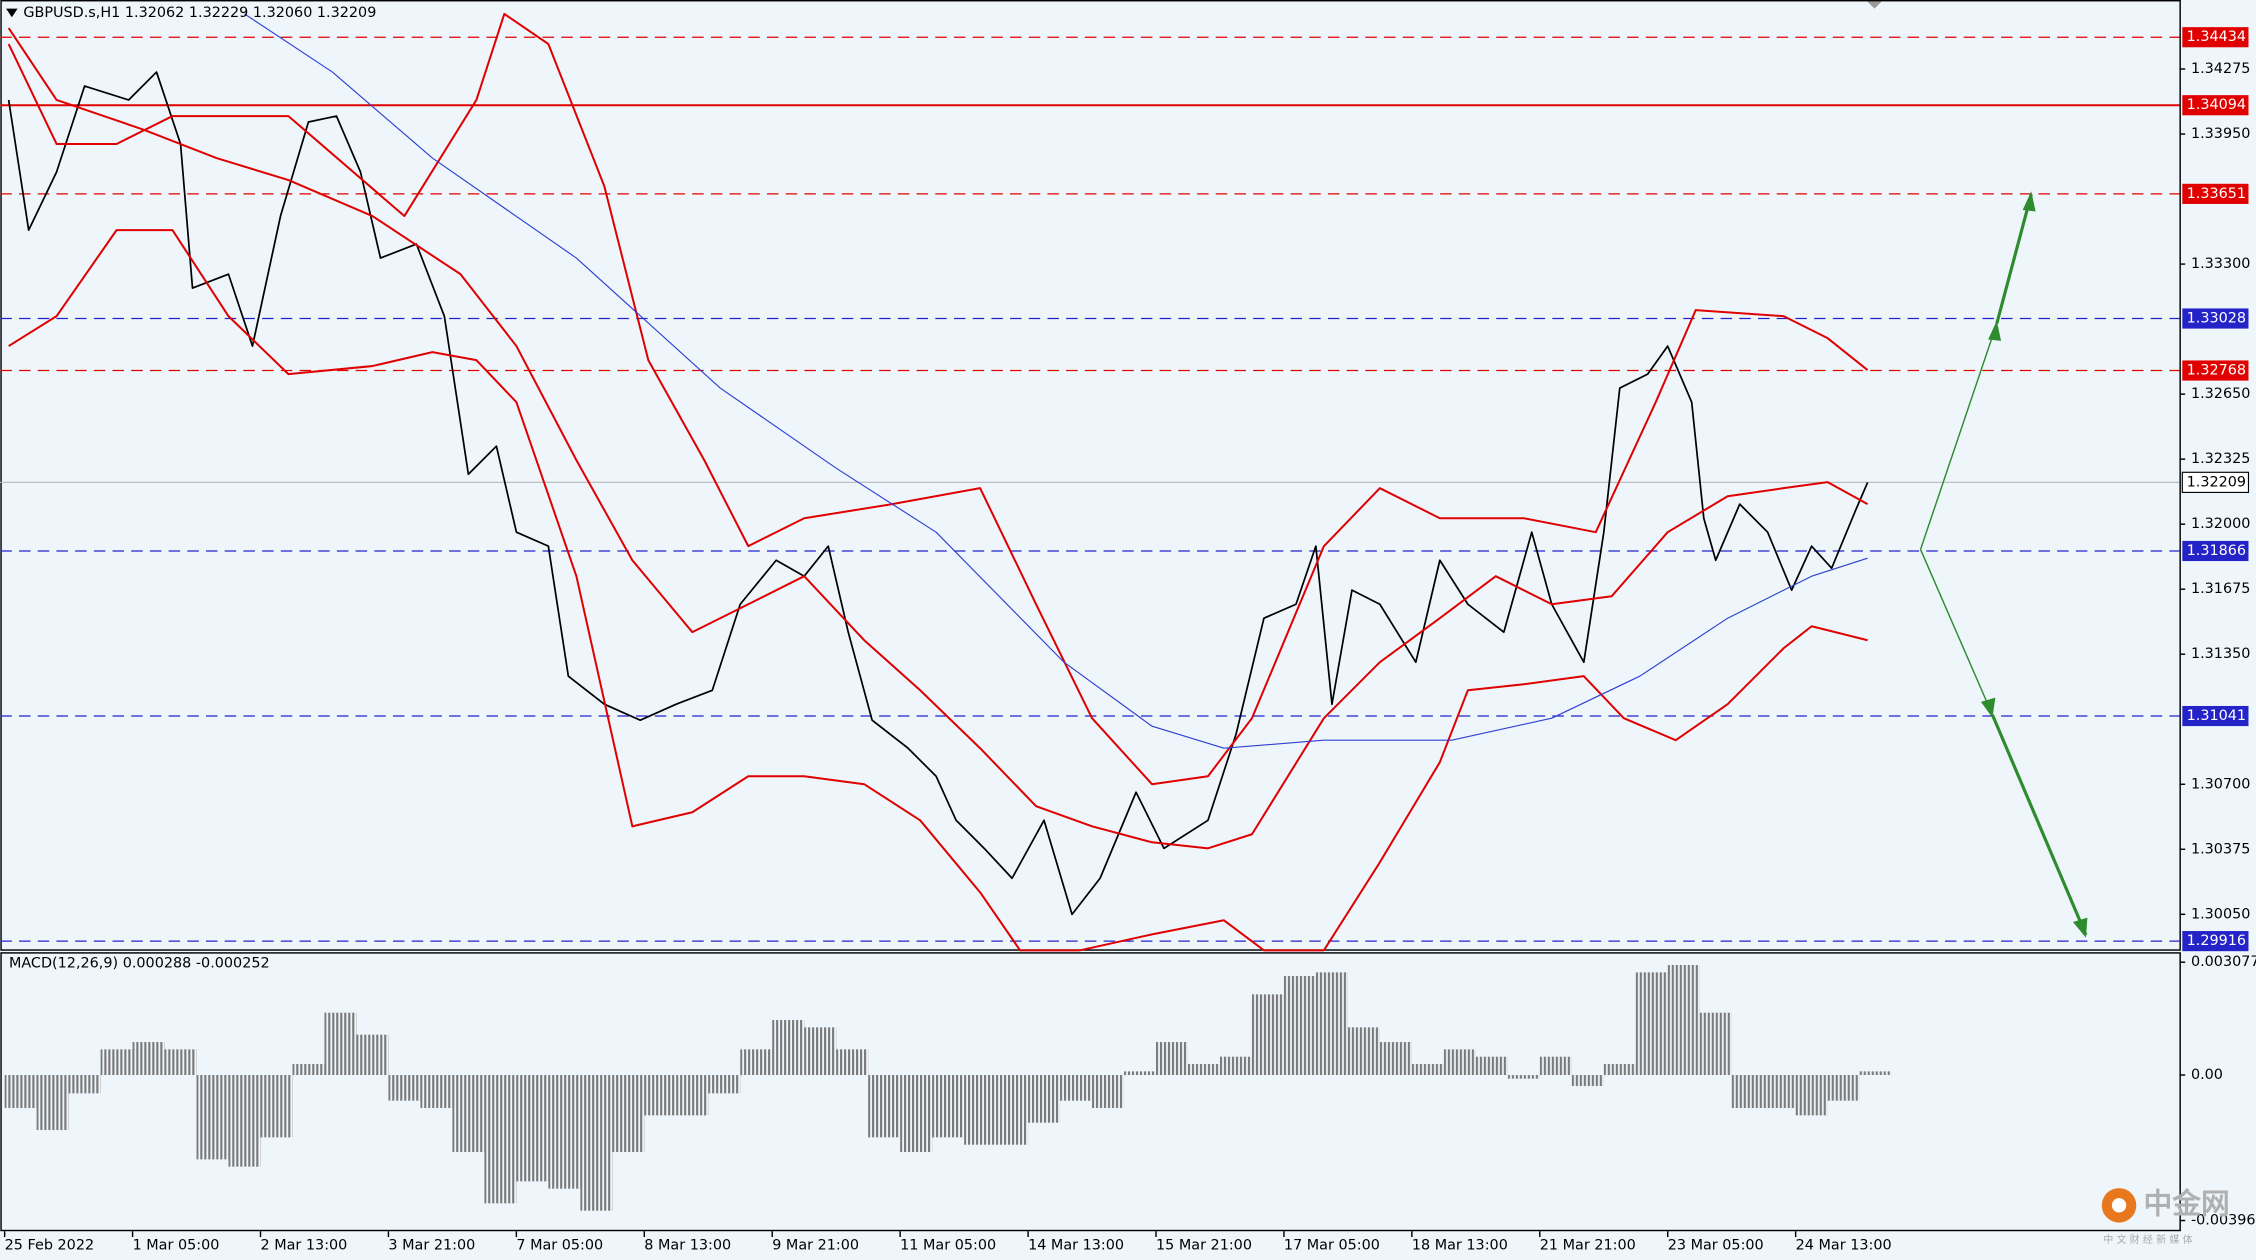 This screenshot has width=2256, height=1260. I want to click on x-tick-label: 23 Mar 05:00, so click(1716, 1246).